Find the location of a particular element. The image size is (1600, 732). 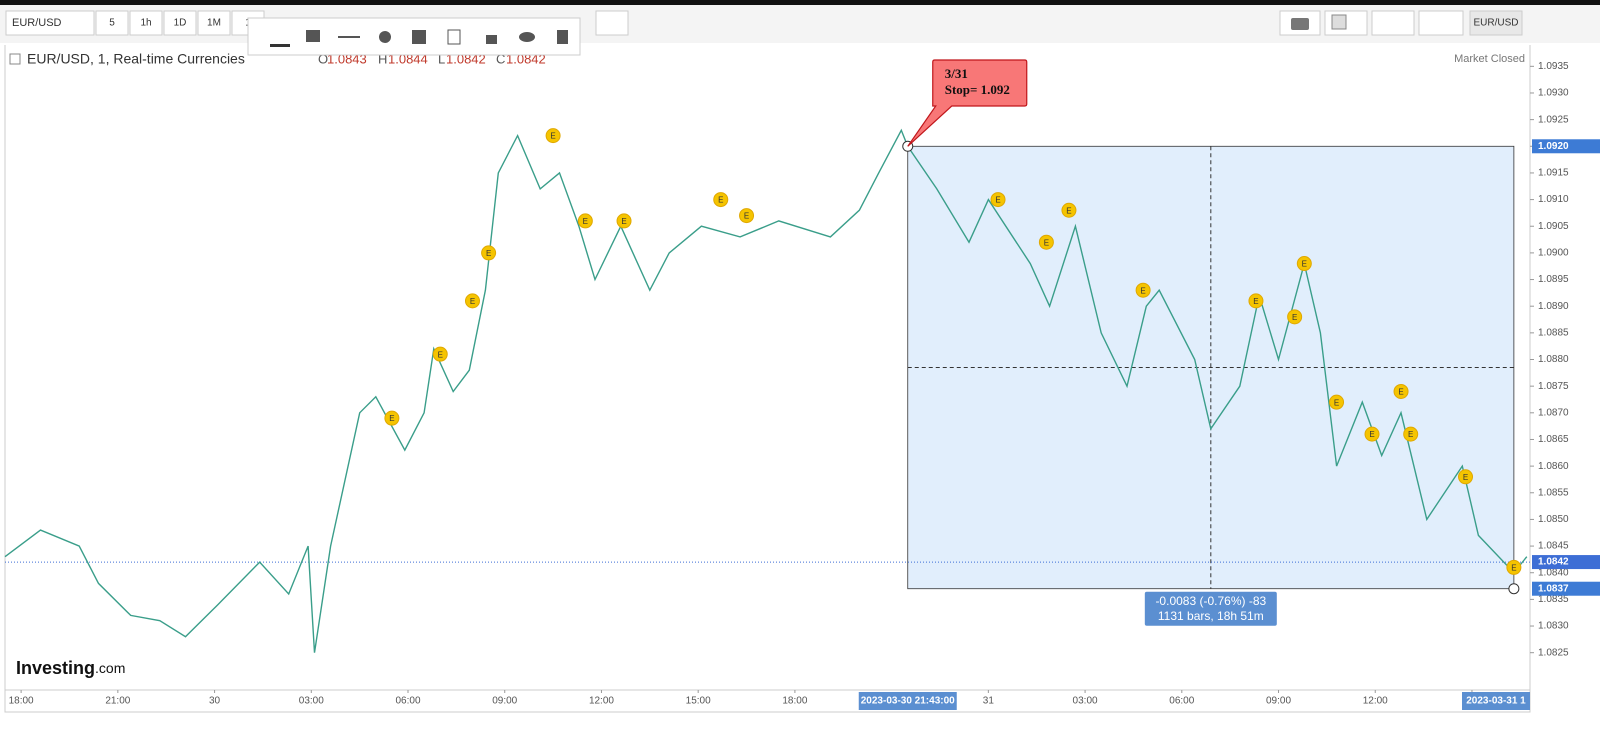

logo-main: Investing is located at coordinates (55, 668).